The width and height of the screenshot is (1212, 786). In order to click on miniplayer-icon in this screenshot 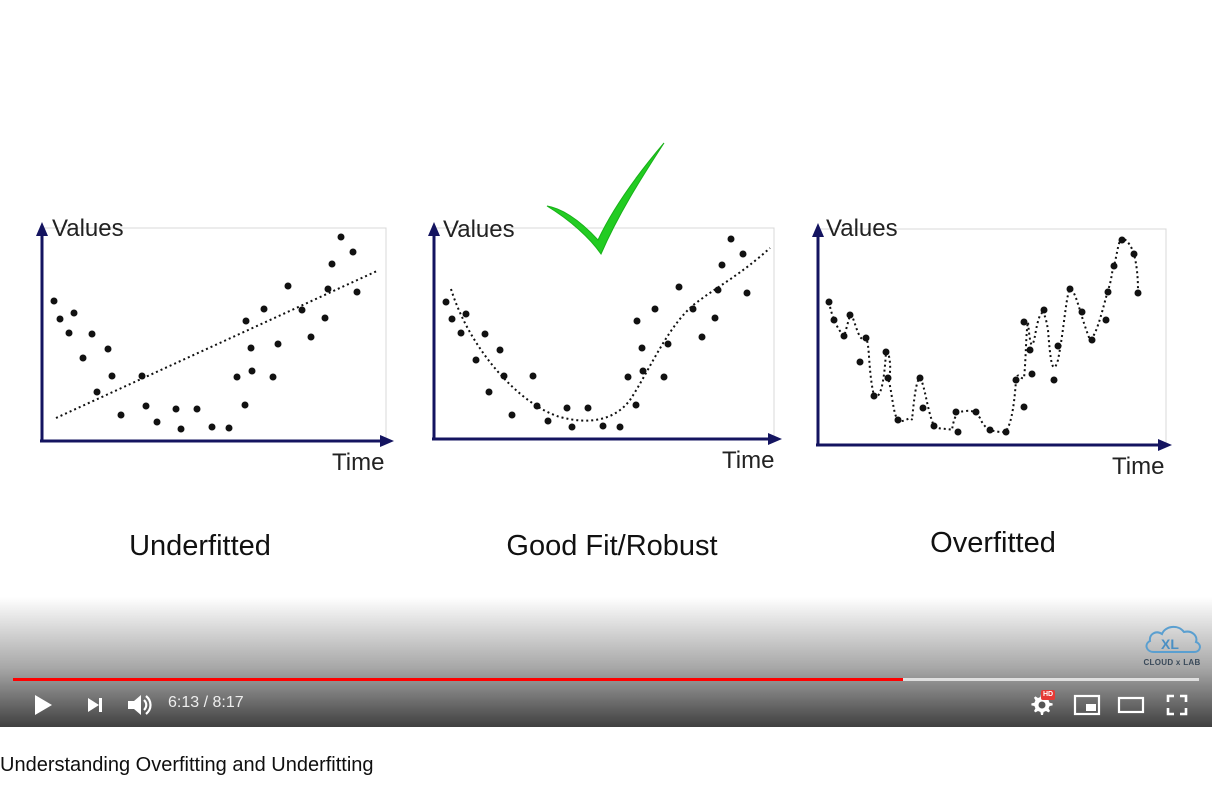, I will do `click(1087, 705)`.